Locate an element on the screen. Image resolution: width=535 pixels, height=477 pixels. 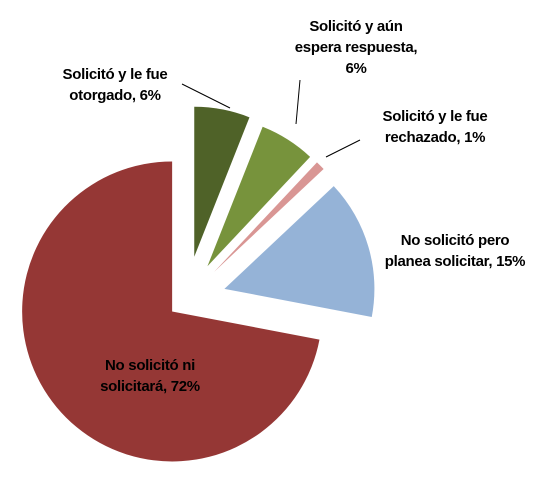
data-label: No solicitó pero planea solicitar, 15% is located at coordinates (455, 251).